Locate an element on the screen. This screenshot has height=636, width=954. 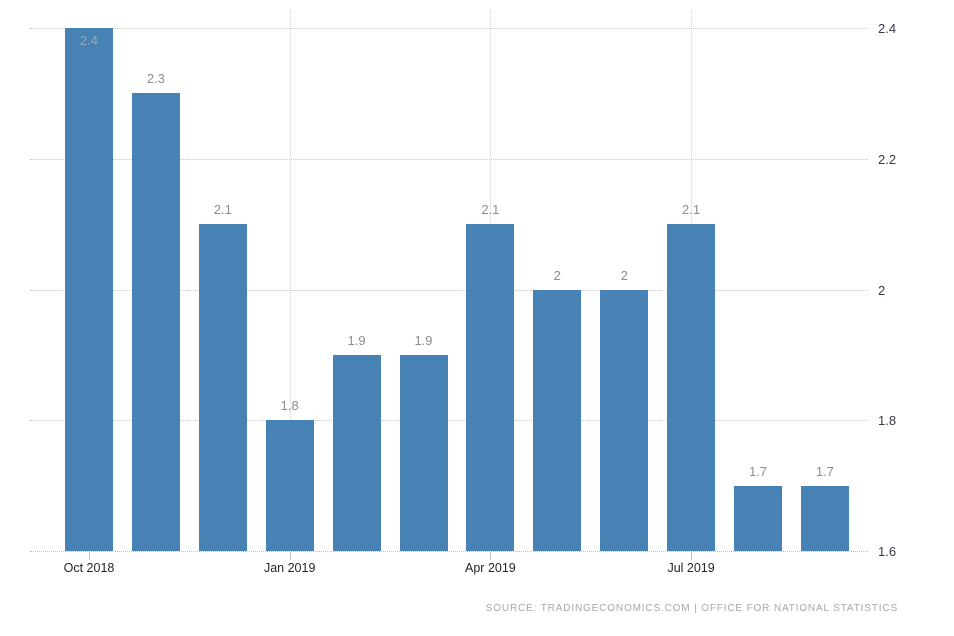
y-axis-tick-label: 2.2 is located at coordinates (887, 159).